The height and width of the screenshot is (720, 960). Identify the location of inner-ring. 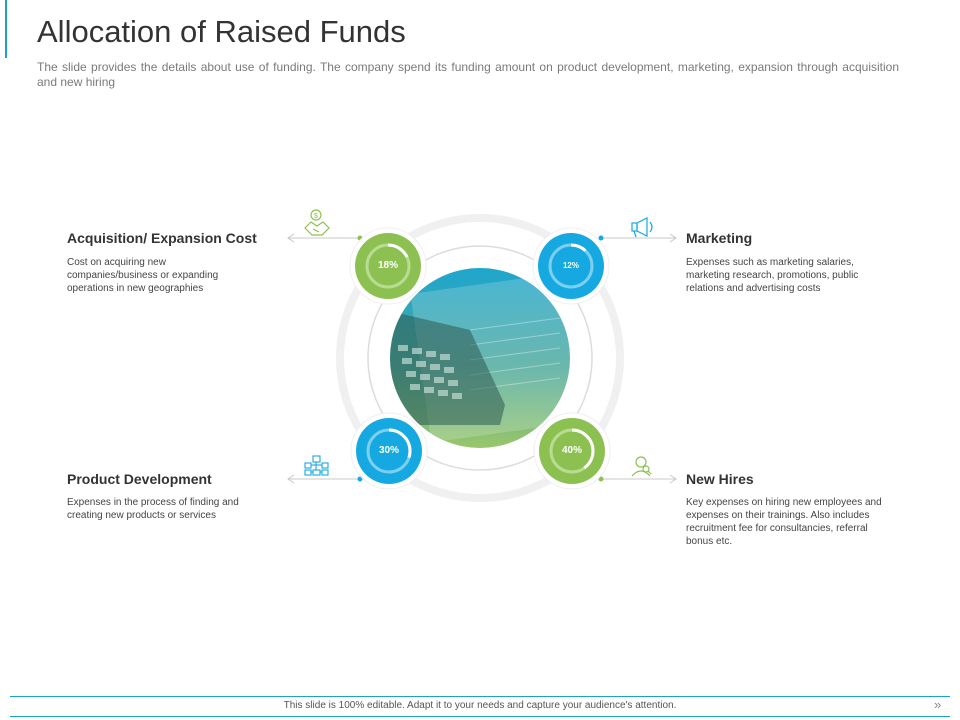
(480, 358).